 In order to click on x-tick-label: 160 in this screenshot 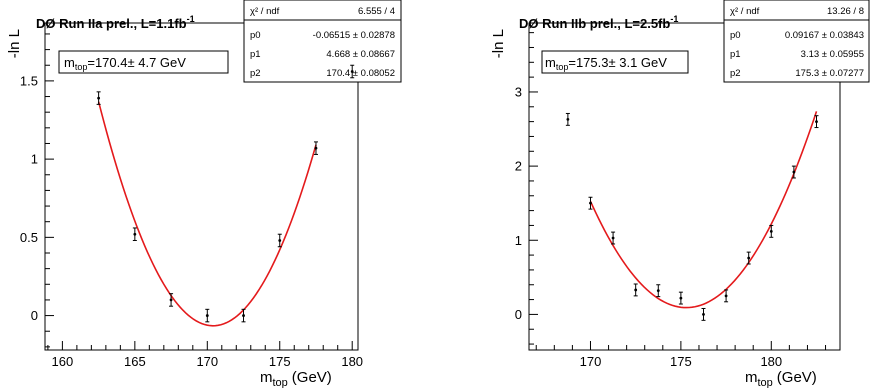, I will do `click(63, 361)`.